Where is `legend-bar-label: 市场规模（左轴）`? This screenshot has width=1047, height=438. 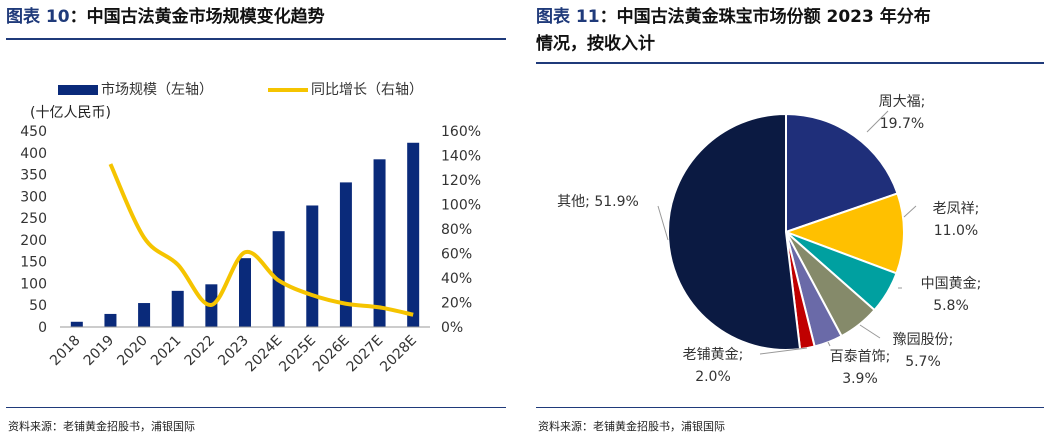 legend-bar-label: 市场规模（左轴） is located at coordinates (157, 89).